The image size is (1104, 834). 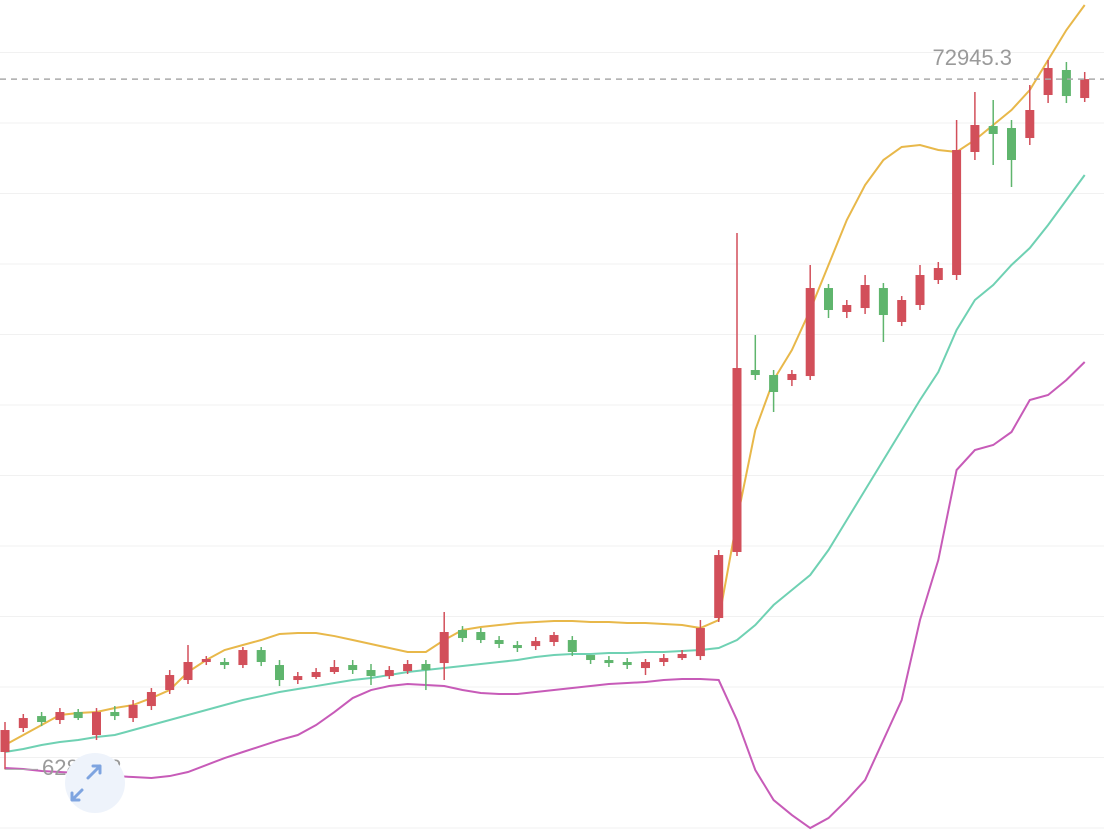 I want to click on zoom-icon, so click(x=86, y=783).